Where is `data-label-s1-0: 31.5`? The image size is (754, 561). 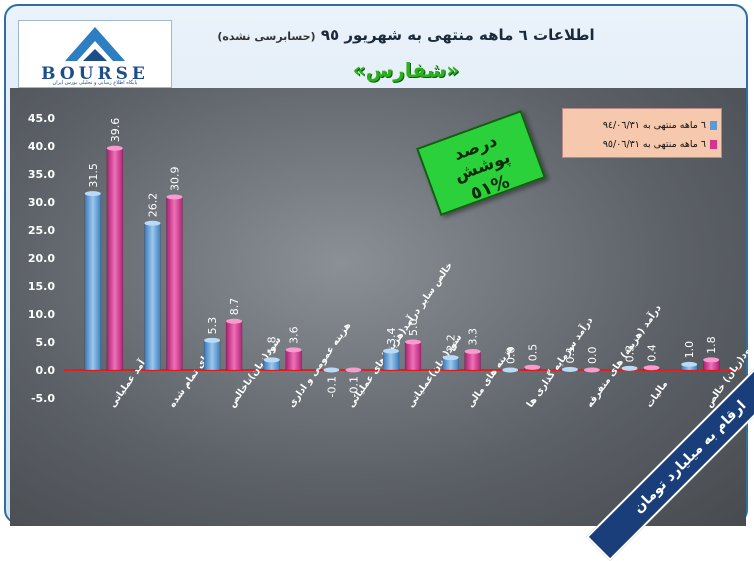 data-label-s1-0: 31.5 is located at coordinates (93, 175).